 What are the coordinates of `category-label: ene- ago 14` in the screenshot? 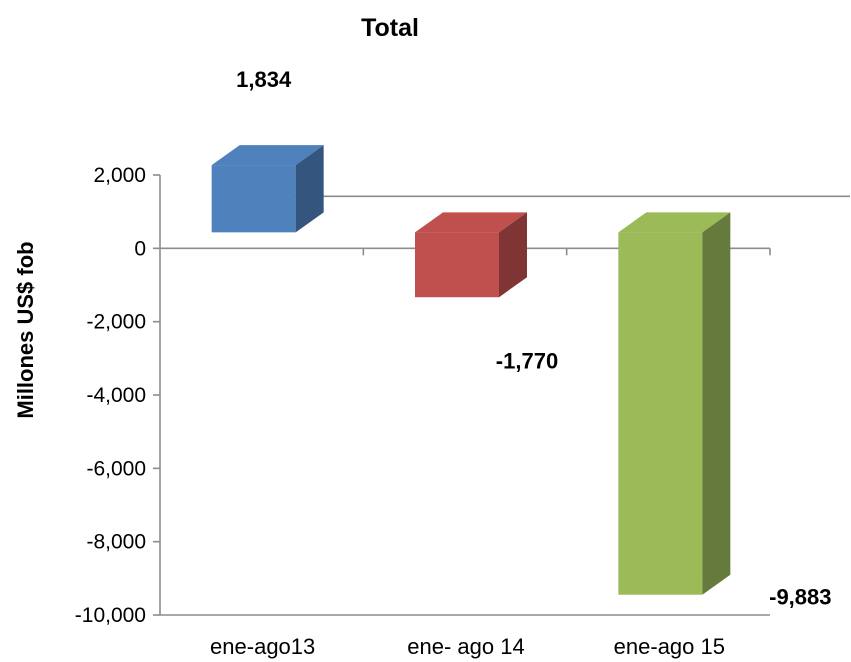 It's located at (465, 646).